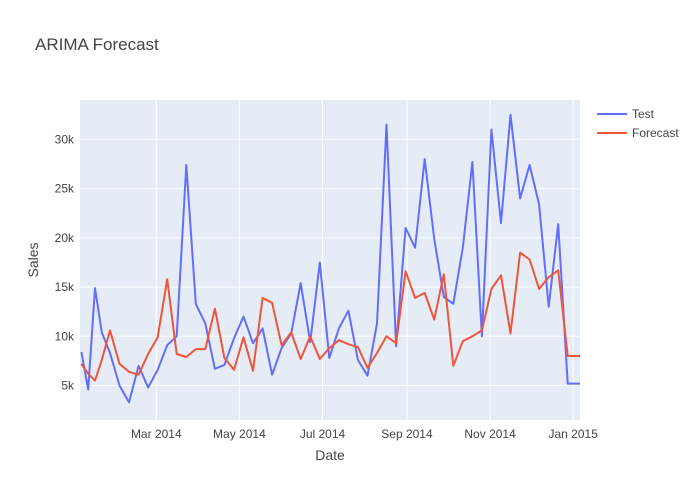 This screenshot has height=500, width=700. Describe the element at coordinates (643, 114) in the screenshot. I see `legend-label-test: Test` at that location.